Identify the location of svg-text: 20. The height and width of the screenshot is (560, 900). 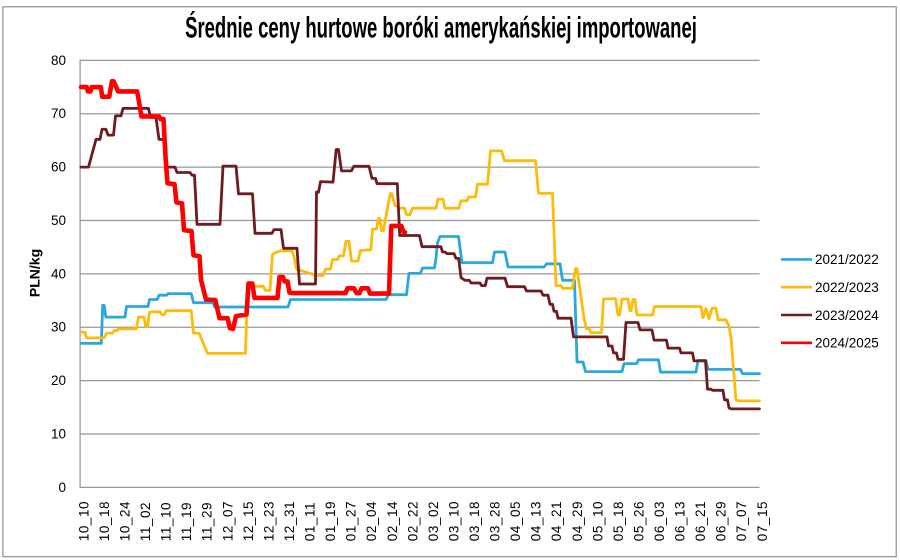
(58, 380).